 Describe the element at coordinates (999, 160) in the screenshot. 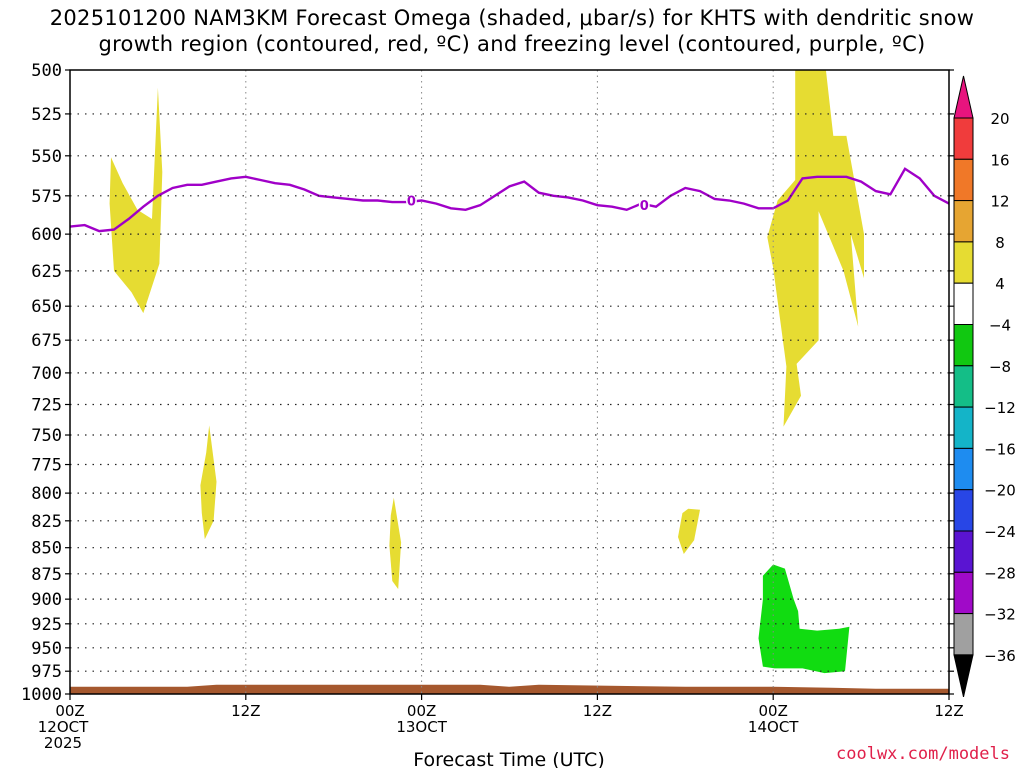

I see `colorbar-label: 16` at that location.